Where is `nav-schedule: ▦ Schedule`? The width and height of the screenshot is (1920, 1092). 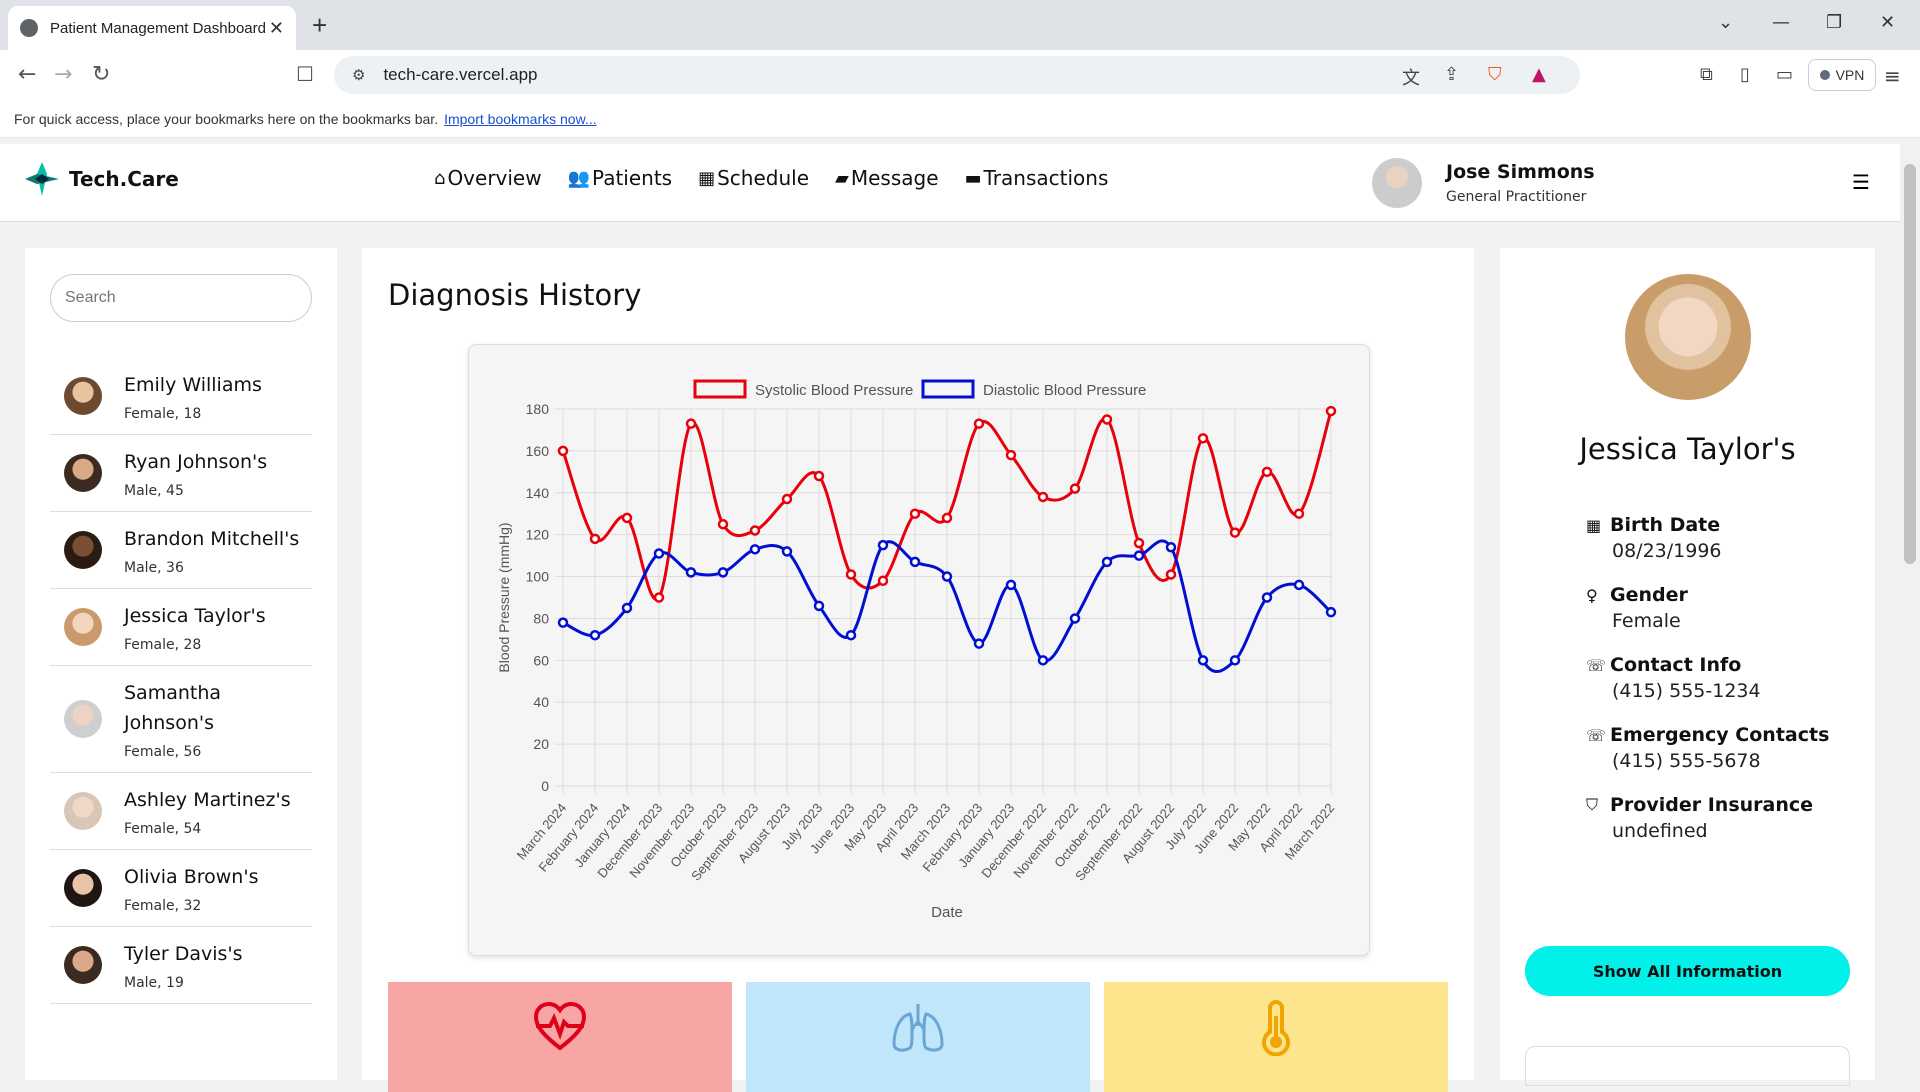 nav-schedule: ▦ Schedule is located at coordinates (753, 178).